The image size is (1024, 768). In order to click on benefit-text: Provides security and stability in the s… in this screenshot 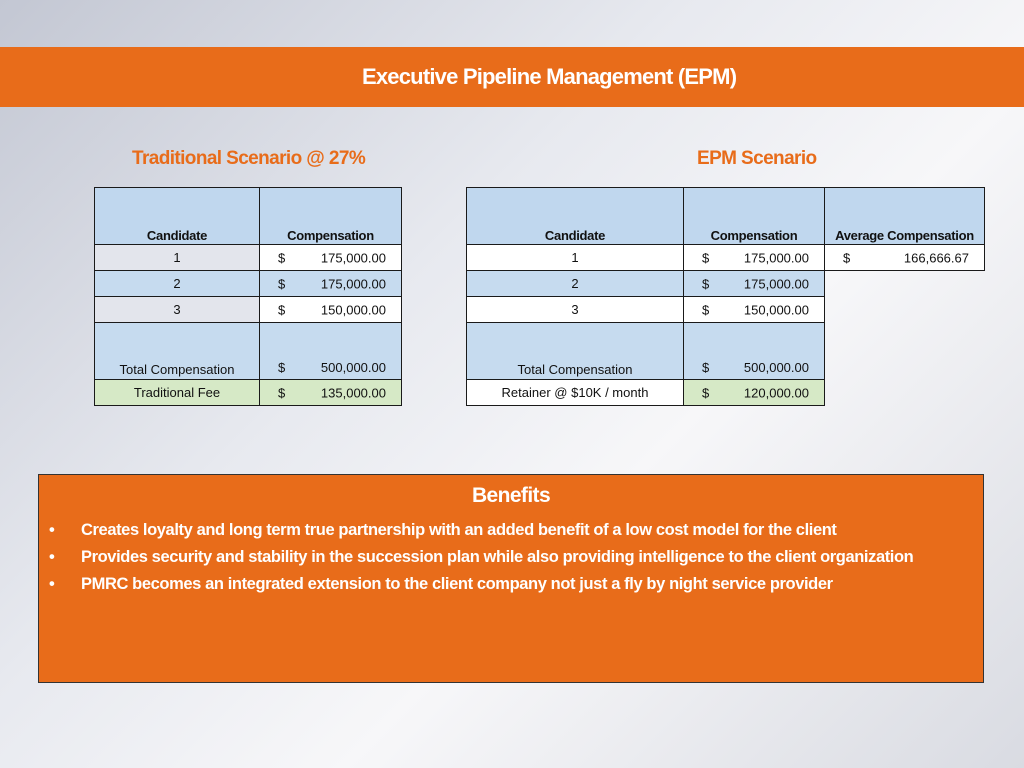, I will do `click(497, 557)`.